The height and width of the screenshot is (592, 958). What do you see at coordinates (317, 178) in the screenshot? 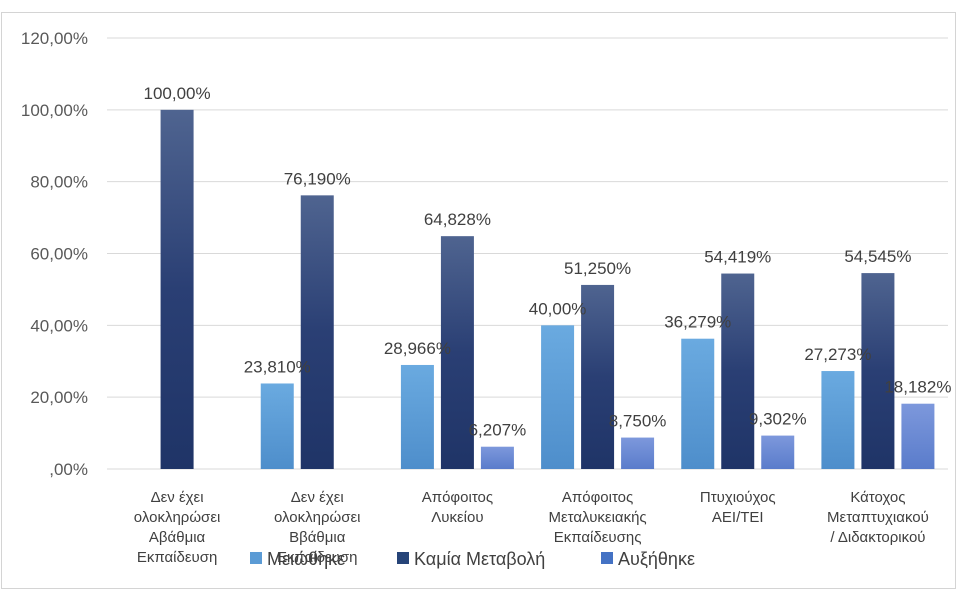
I see `data-label: 76,190%` at bounding box center [317, 178].